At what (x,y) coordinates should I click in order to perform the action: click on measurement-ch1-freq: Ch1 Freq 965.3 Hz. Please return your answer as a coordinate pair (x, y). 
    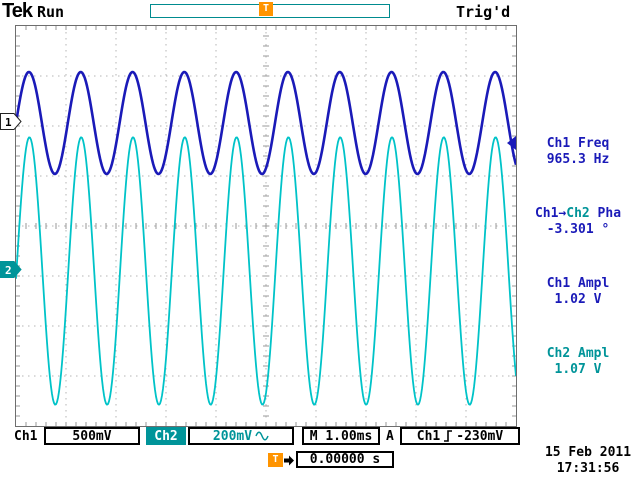
    Looking at the image, I should click on (578, 152).